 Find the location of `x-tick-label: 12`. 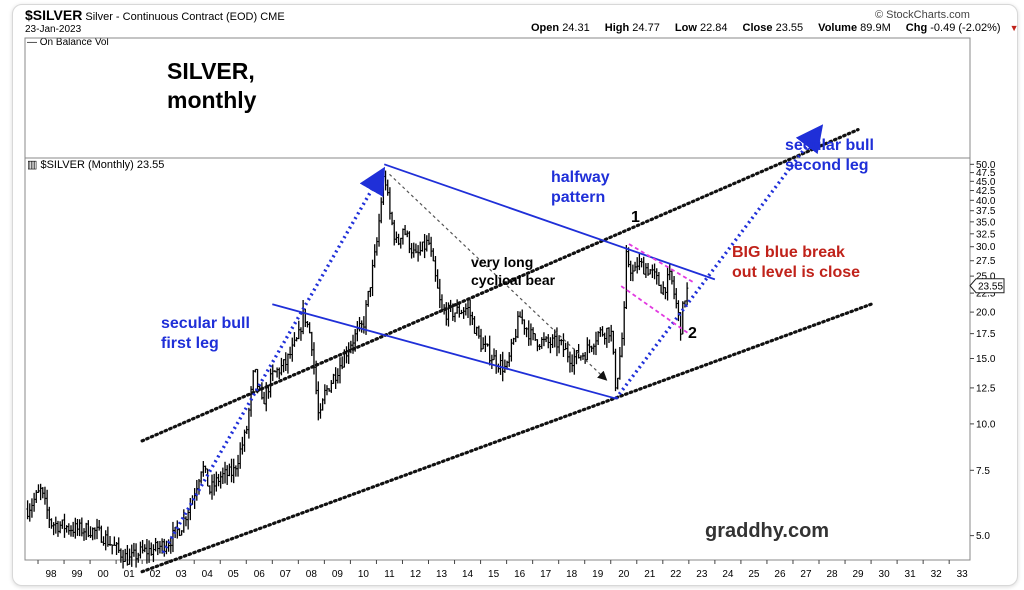

x-tick-label: 12 is located at coordinates (416, 574).